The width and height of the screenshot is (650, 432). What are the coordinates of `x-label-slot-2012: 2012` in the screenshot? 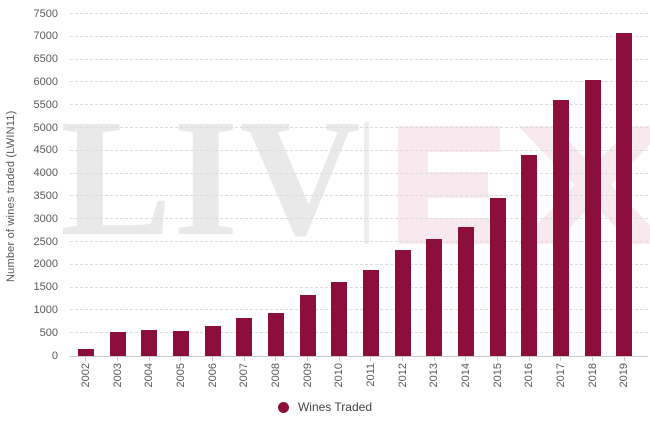 It's located at (403, 375).